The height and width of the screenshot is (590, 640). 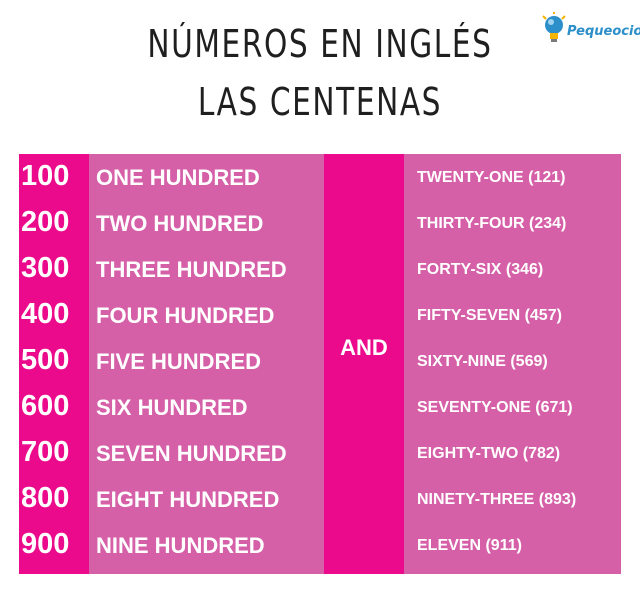 What do you see at coordinates (188, 499) in the screenshot?
I see `row-word: EIGHT HUNDRED` at bounding box center [188, 499].